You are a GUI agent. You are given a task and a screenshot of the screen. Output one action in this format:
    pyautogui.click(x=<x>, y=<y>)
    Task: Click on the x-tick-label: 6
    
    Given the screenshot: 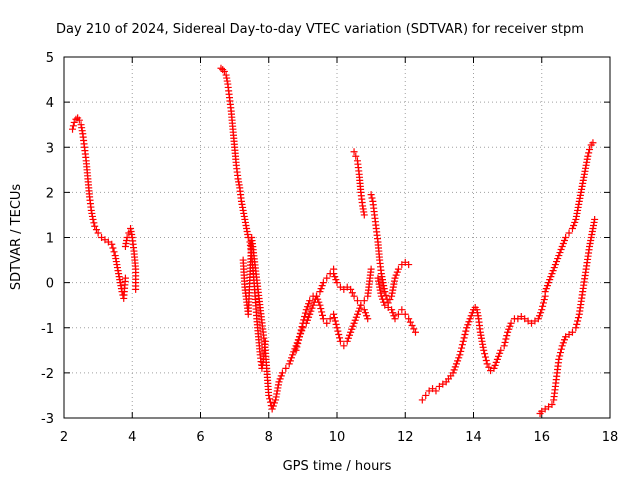 What is the action you would take?
    pyautogui.click(x=200, y=437)
    